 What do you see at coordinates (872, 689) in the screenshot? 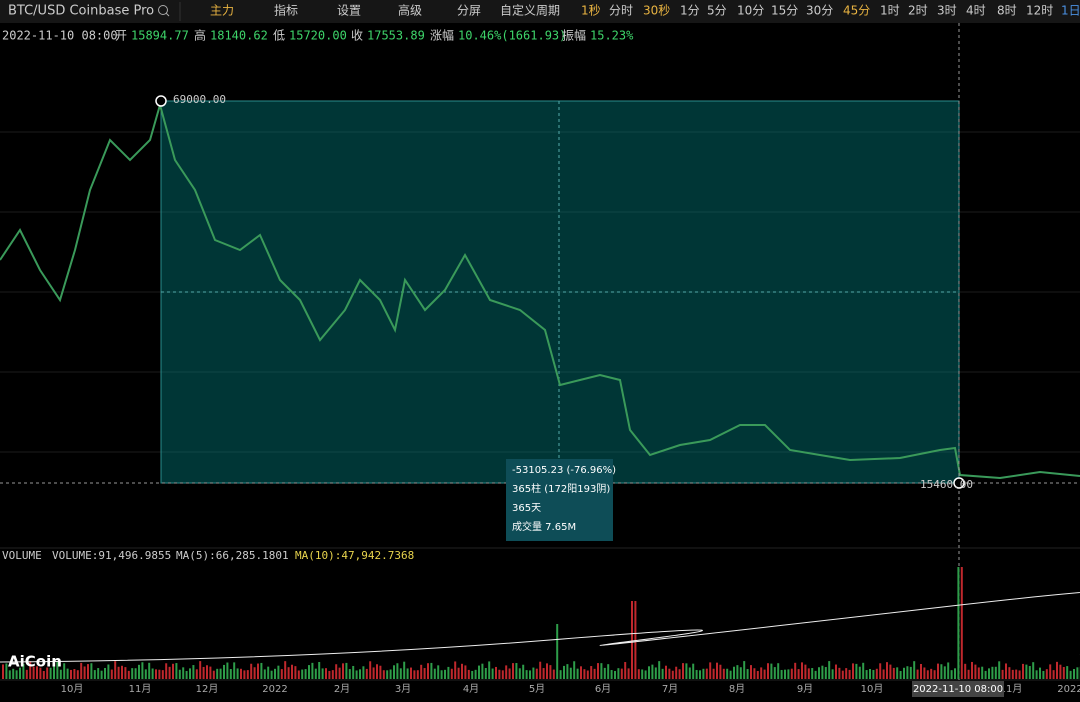
I see `x-axis-label: 10月` at bounding box center [872, 689].